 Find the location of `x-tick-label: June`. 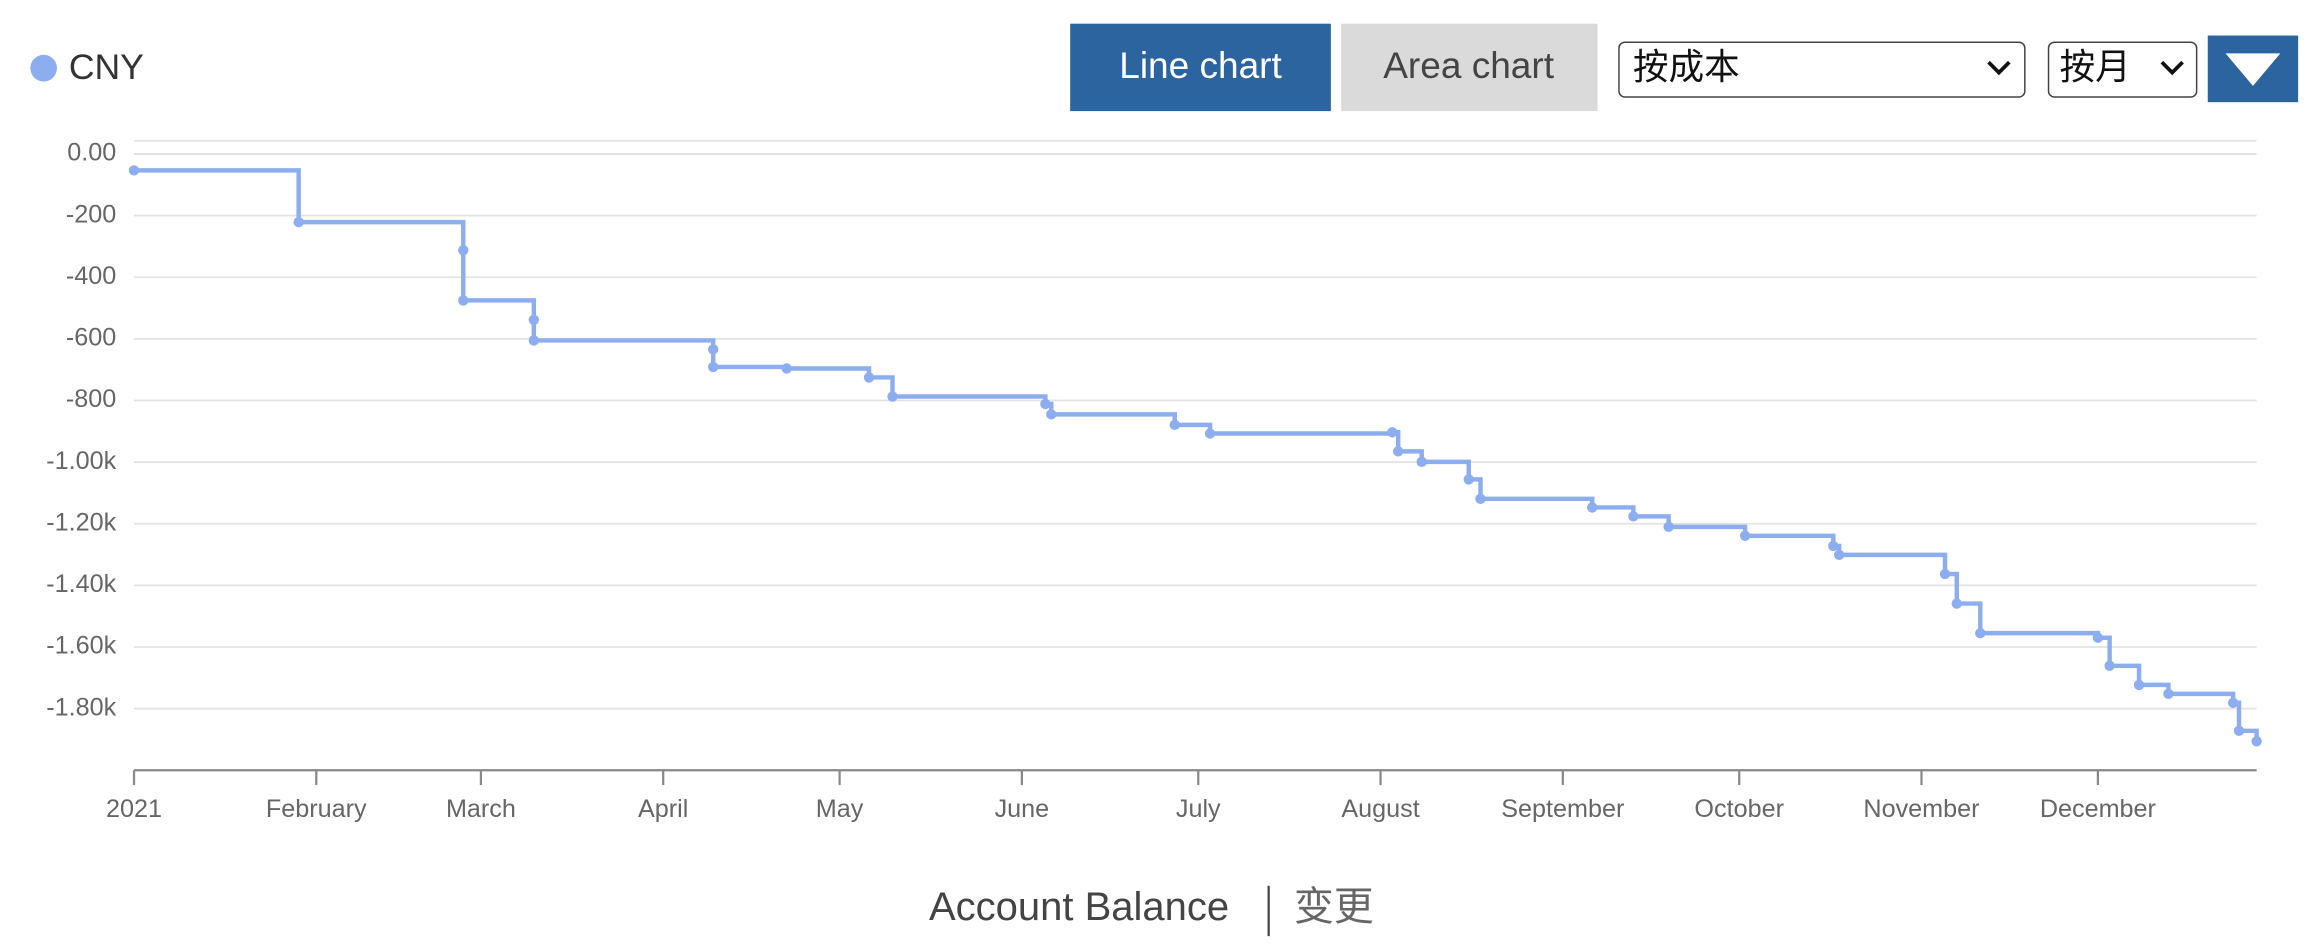

x-tick-label: June is located at coordinates (1022, 809).